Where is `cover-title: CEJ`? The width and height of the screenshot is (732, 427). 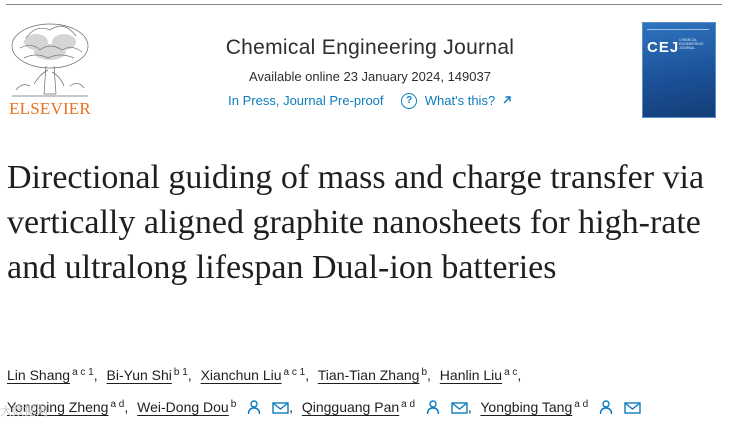 cover-title: CEJ is located at coordinates (663, 47).